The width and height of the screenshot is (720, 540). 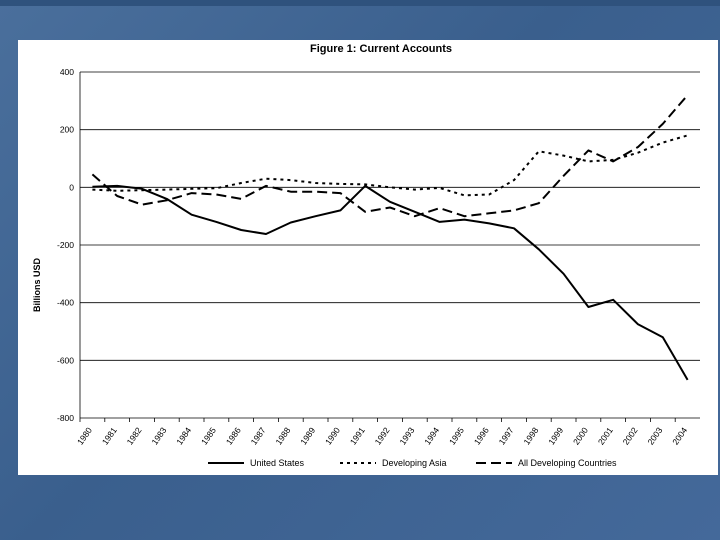 I want to click on y-tick-label: -400, so click(x=65, y=303).